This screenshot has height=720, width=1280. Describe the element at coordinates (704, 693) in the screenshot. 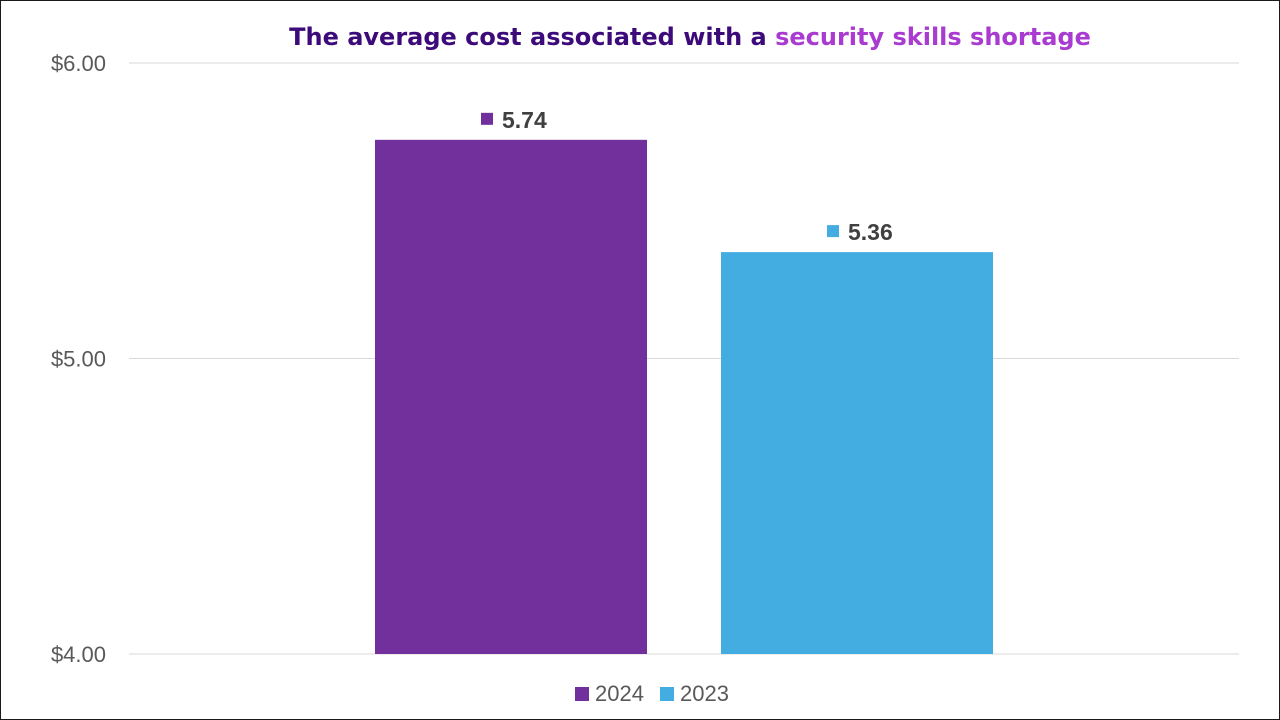

I see `legend-label-2023: 2023` at that location.